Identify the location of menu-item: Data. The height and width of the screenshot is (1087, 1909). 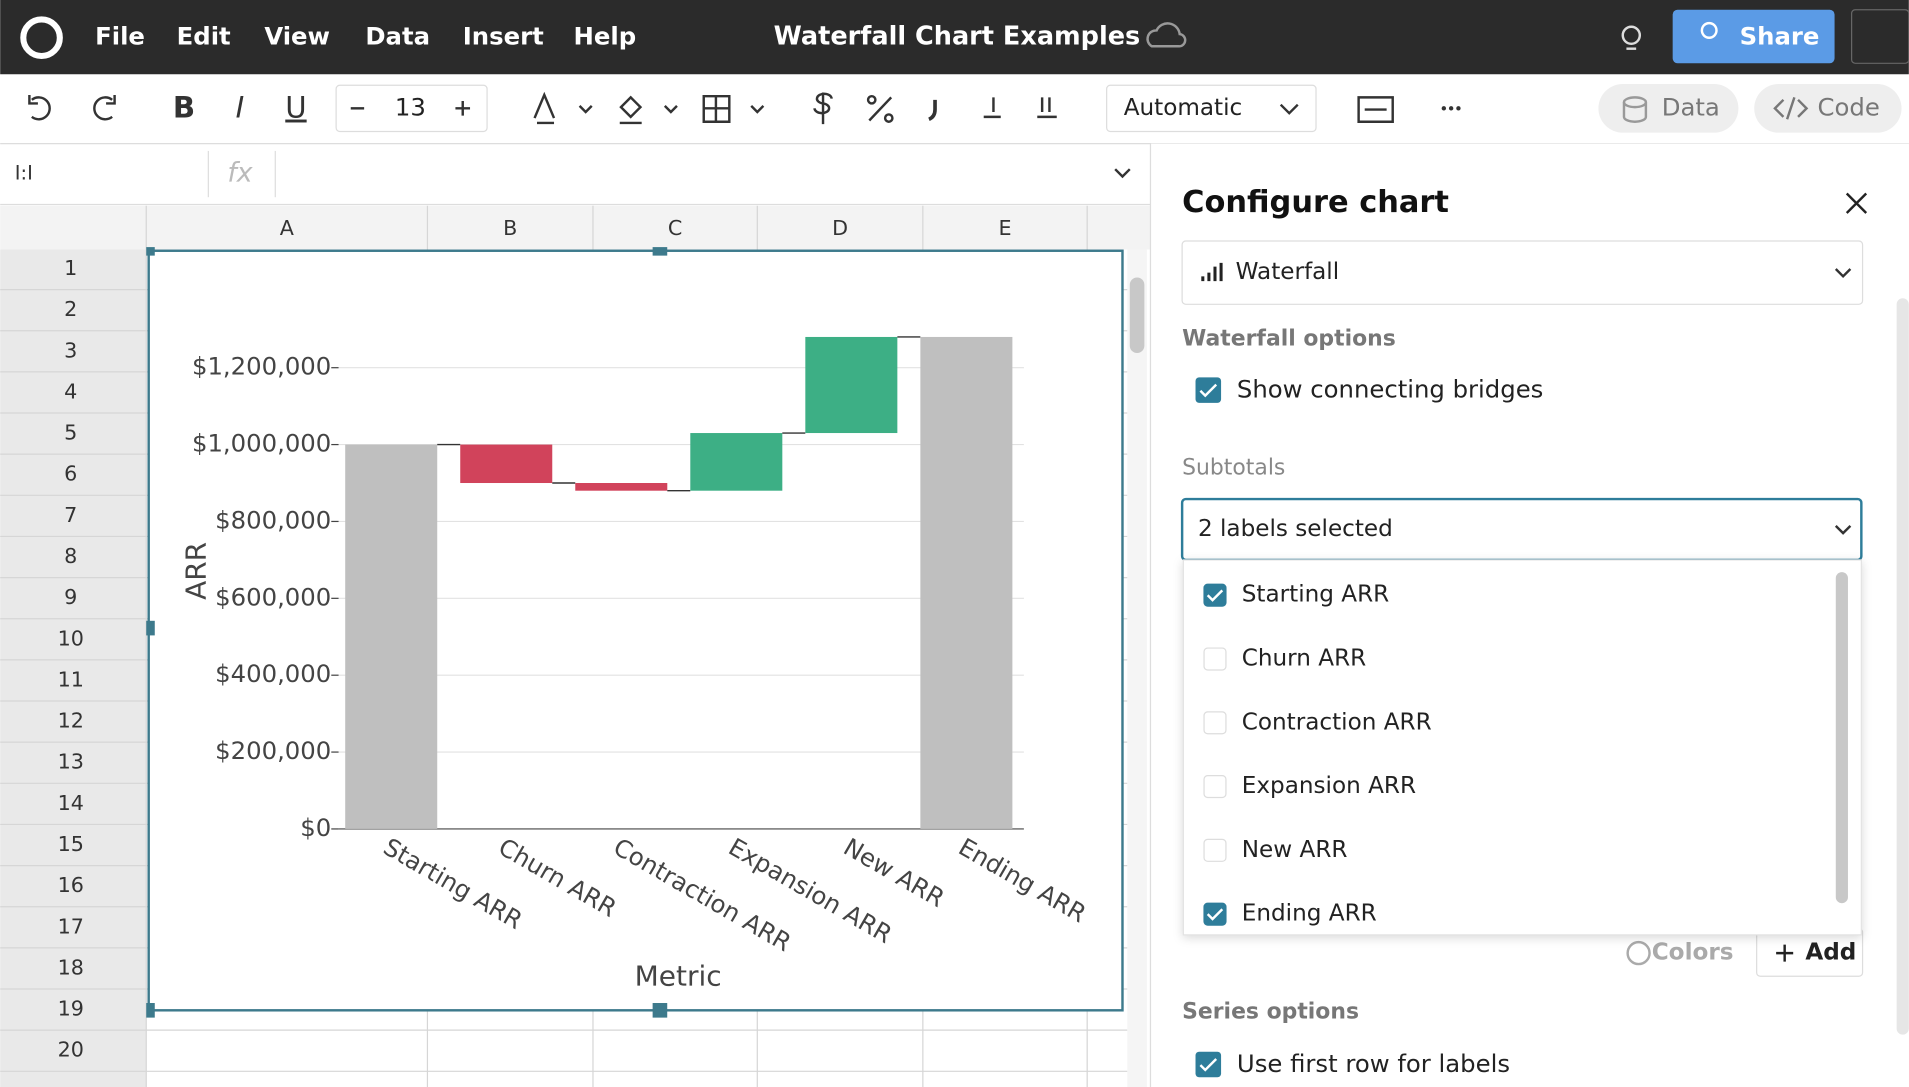
(397, 36).